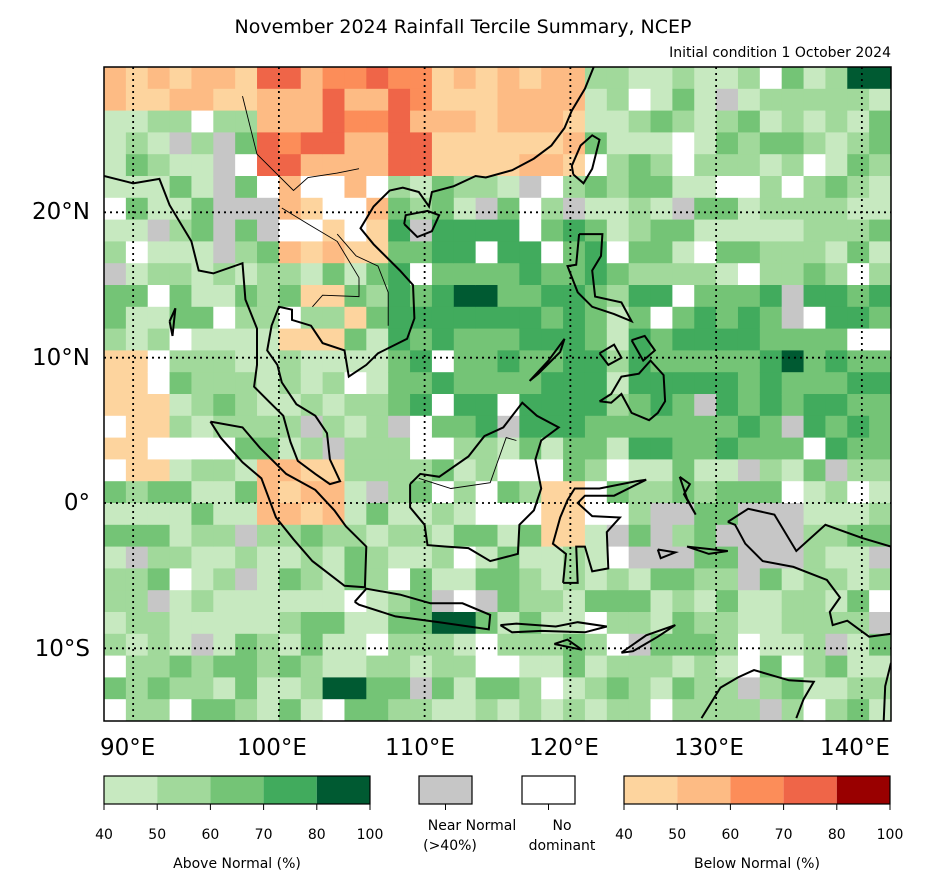  What do you see at coordinates (730, 835) in the screenshot?
I see `below-normal-tick-label: 60` at bounding box center [730, 835].